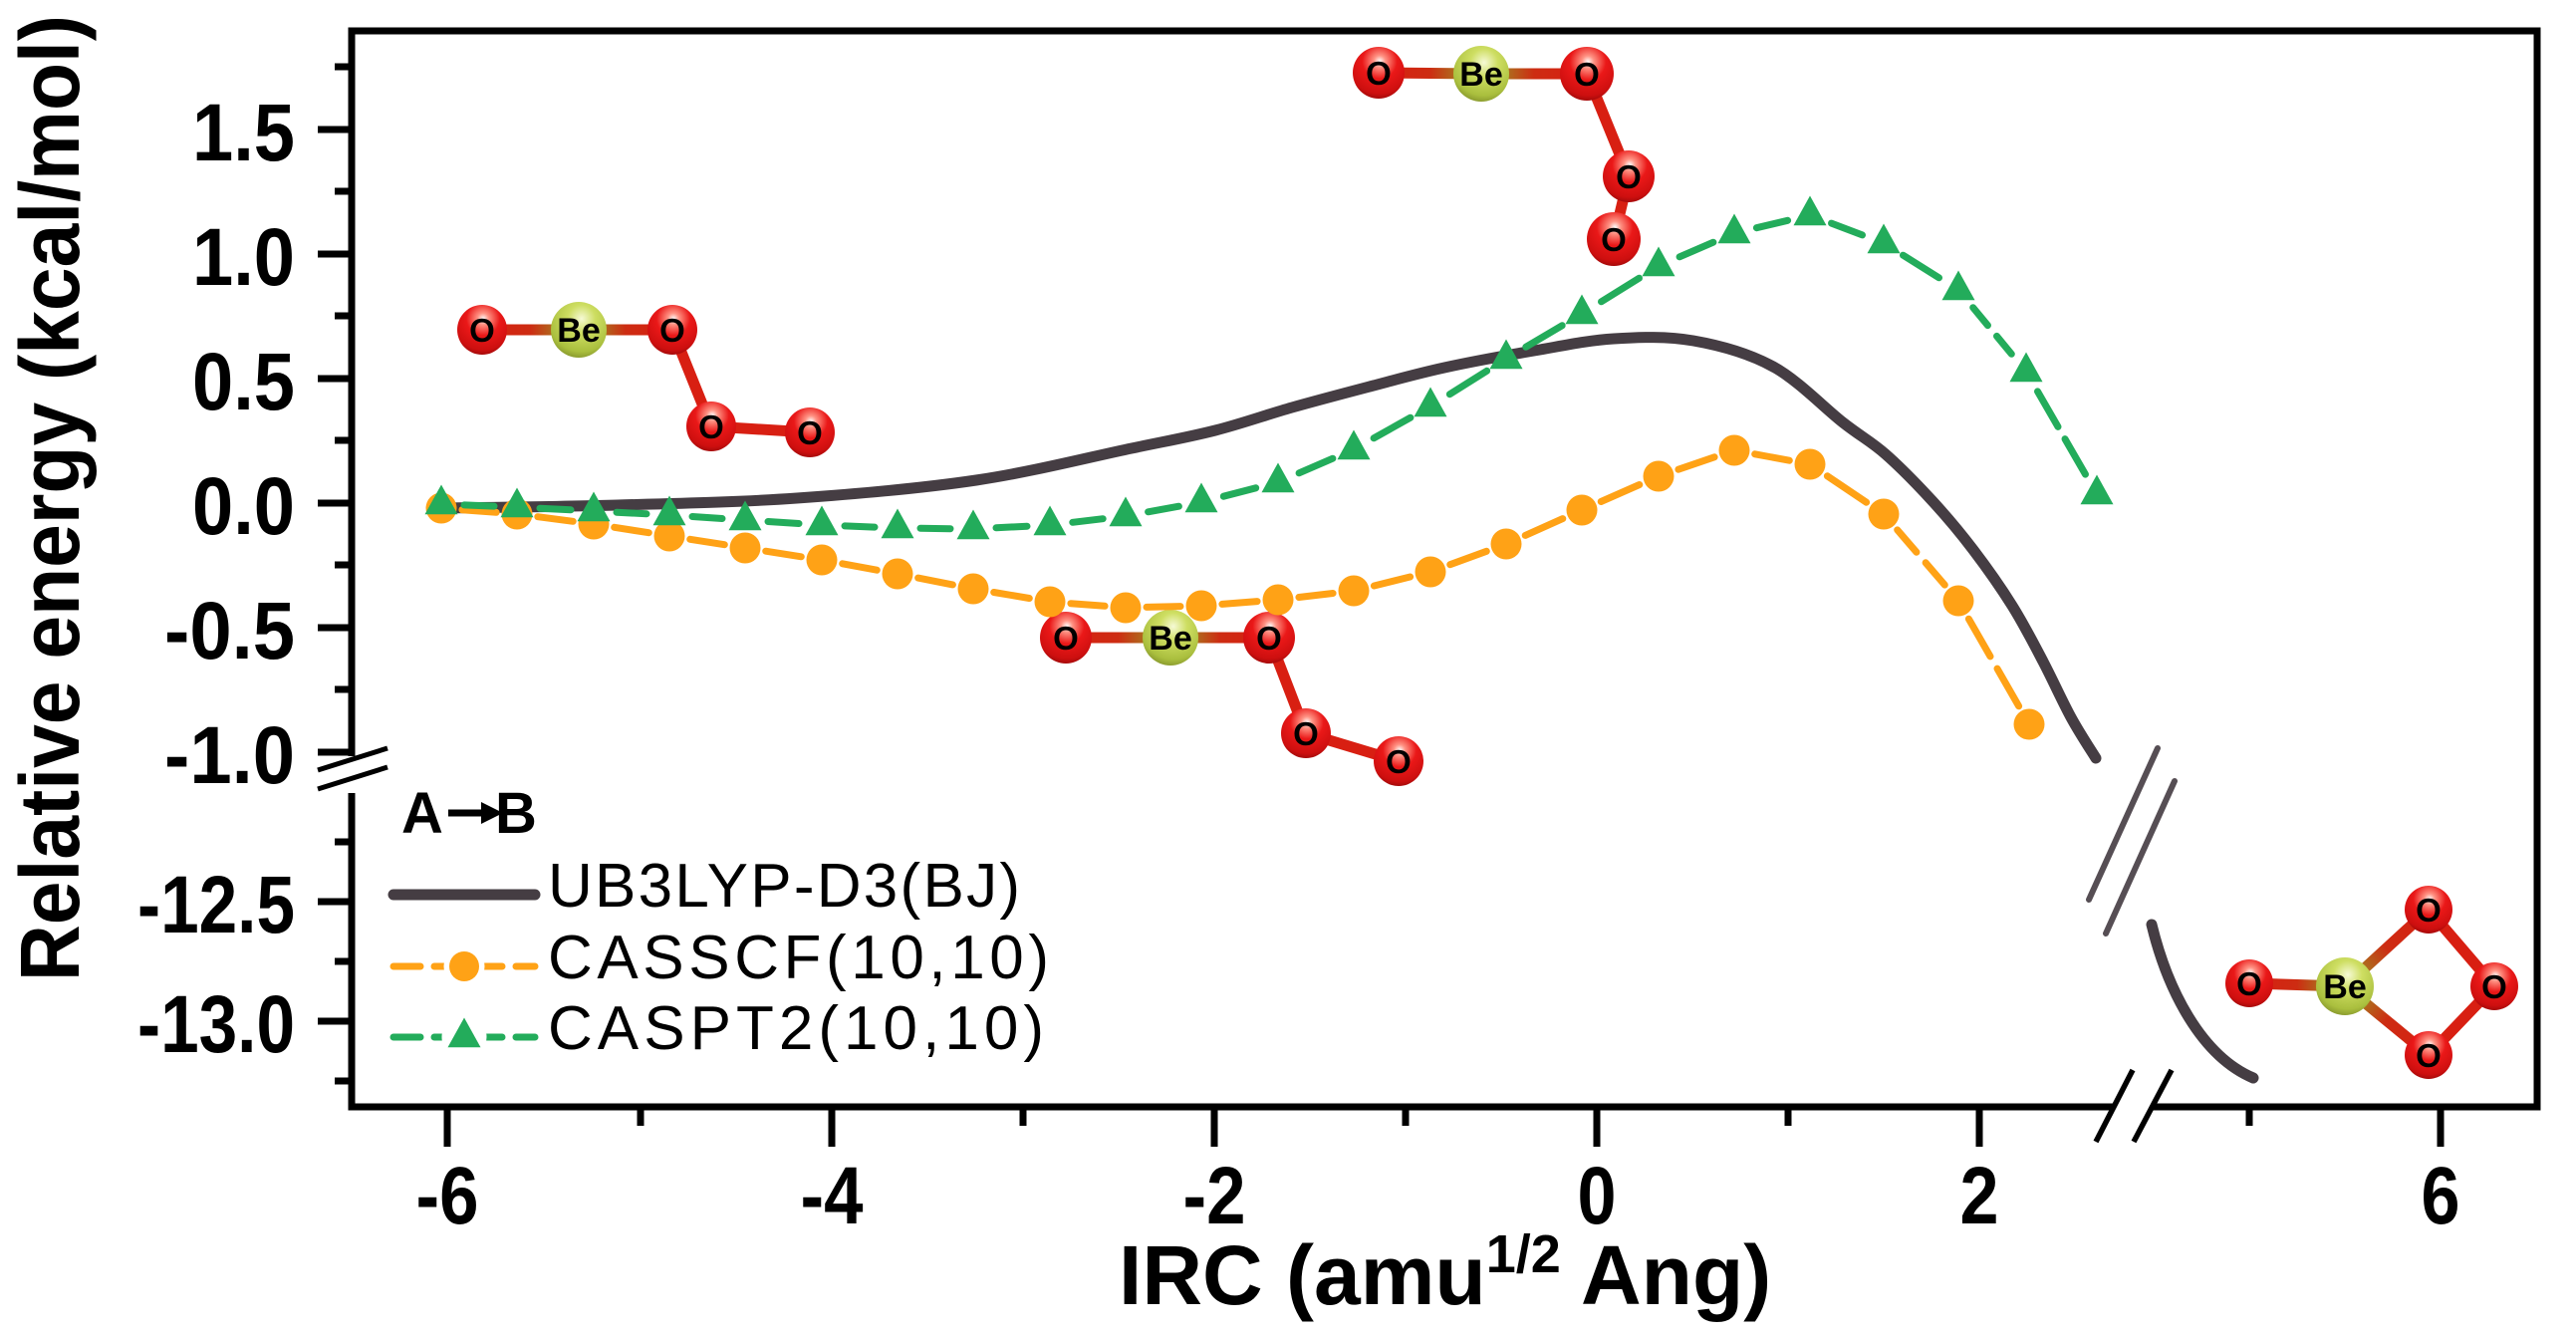 The image size is (2576, 1338). Describe the element at coordinates (216, 1024) in the screenshot. I see `svg-text: -13.0` at that location.